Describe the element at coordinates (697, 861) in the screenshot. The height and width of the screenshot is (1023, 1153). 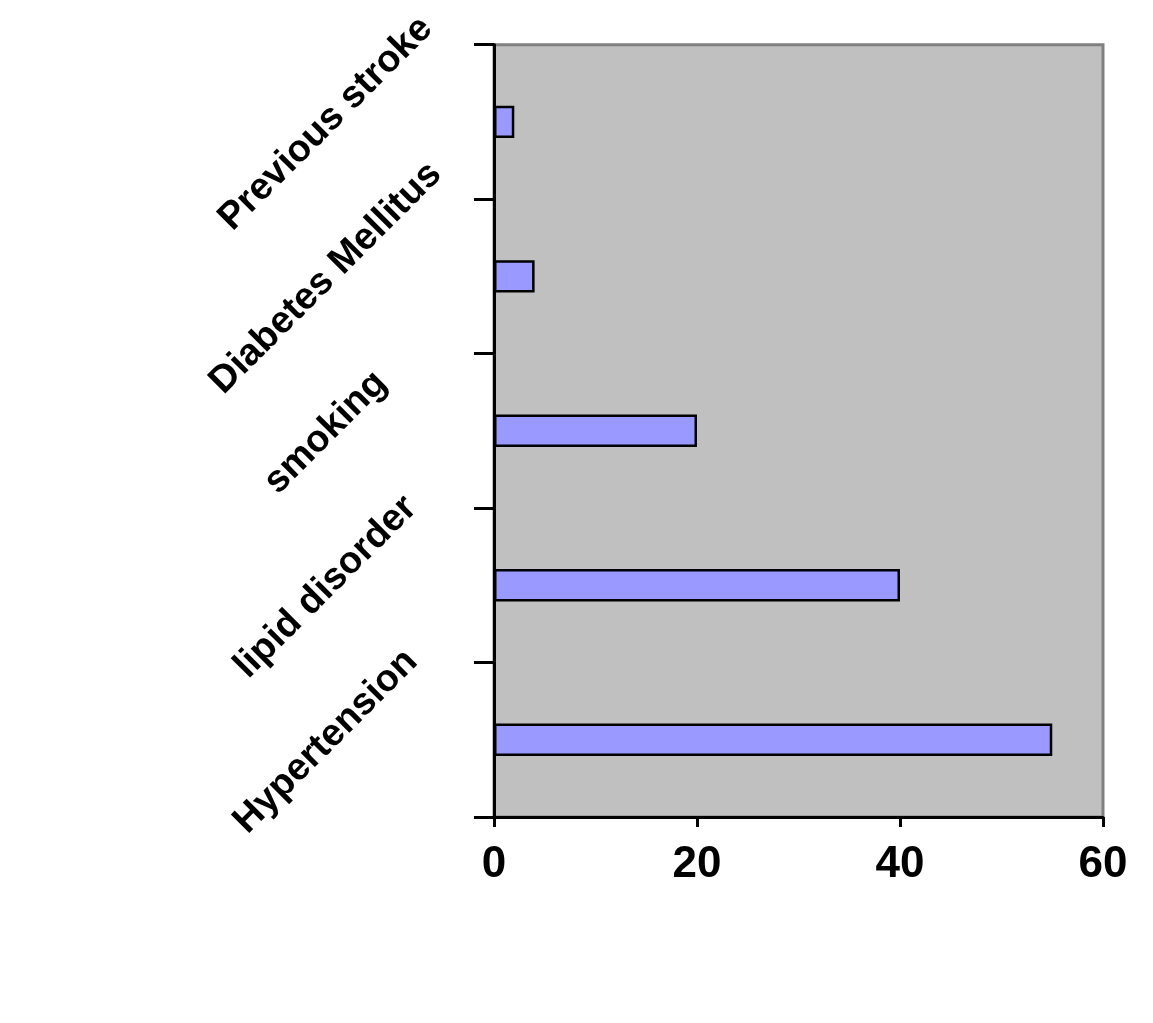
I see `x-tick-label: 20` at that location.